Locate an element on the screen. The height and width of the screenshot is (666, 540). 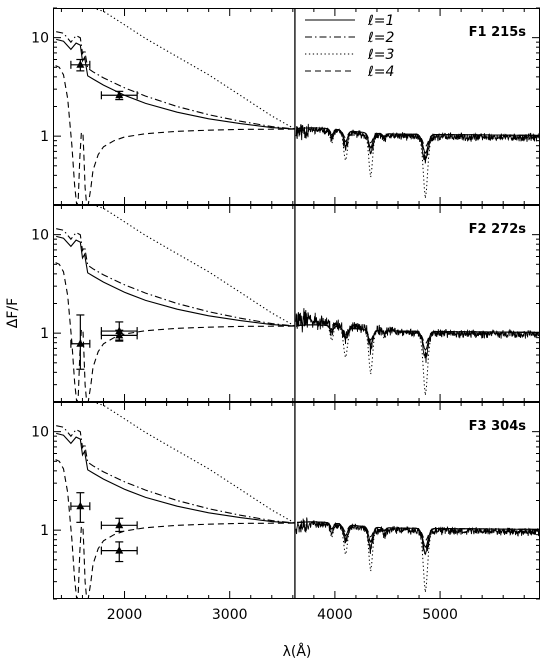
x-tick-label: 3000 is located at coordinates (230, 615).